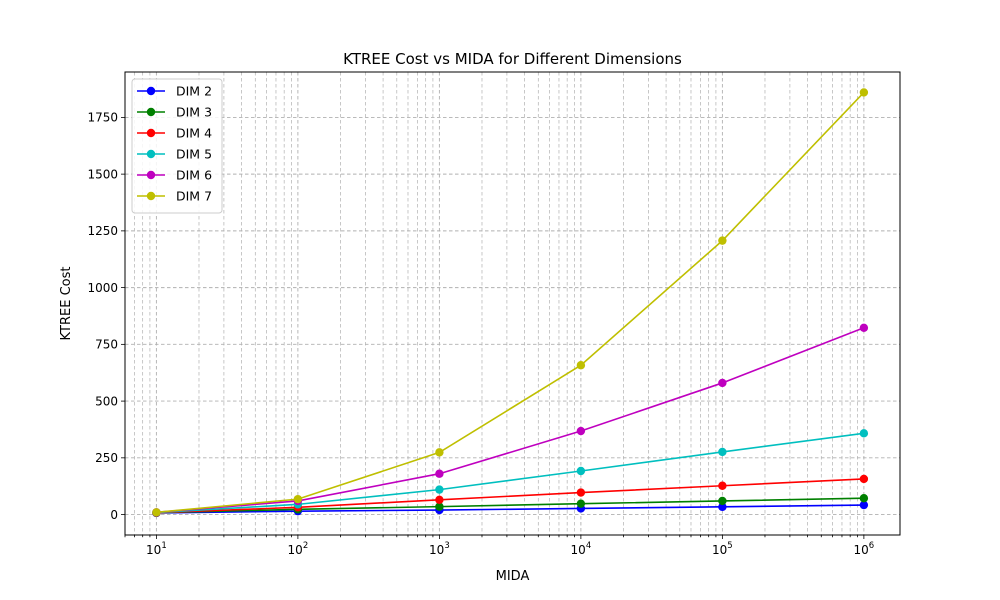 Image resolution: width=1000 pixels, height=600 pixels. I want to click on y-tick-label: 0, so click(114, 515).